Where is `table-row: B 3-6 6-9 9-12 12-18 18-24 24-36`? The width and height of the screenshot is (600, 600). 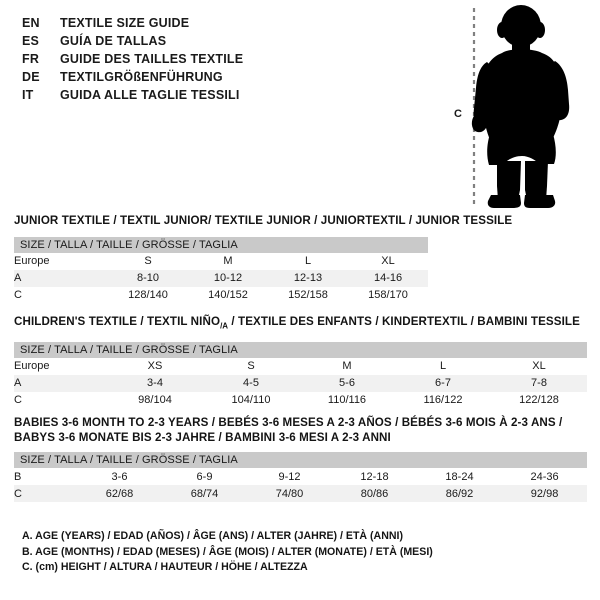
table-row: B 3-6 6-9 9-12 12-18 18-24 24-36 is located at coordinates (300, 476).